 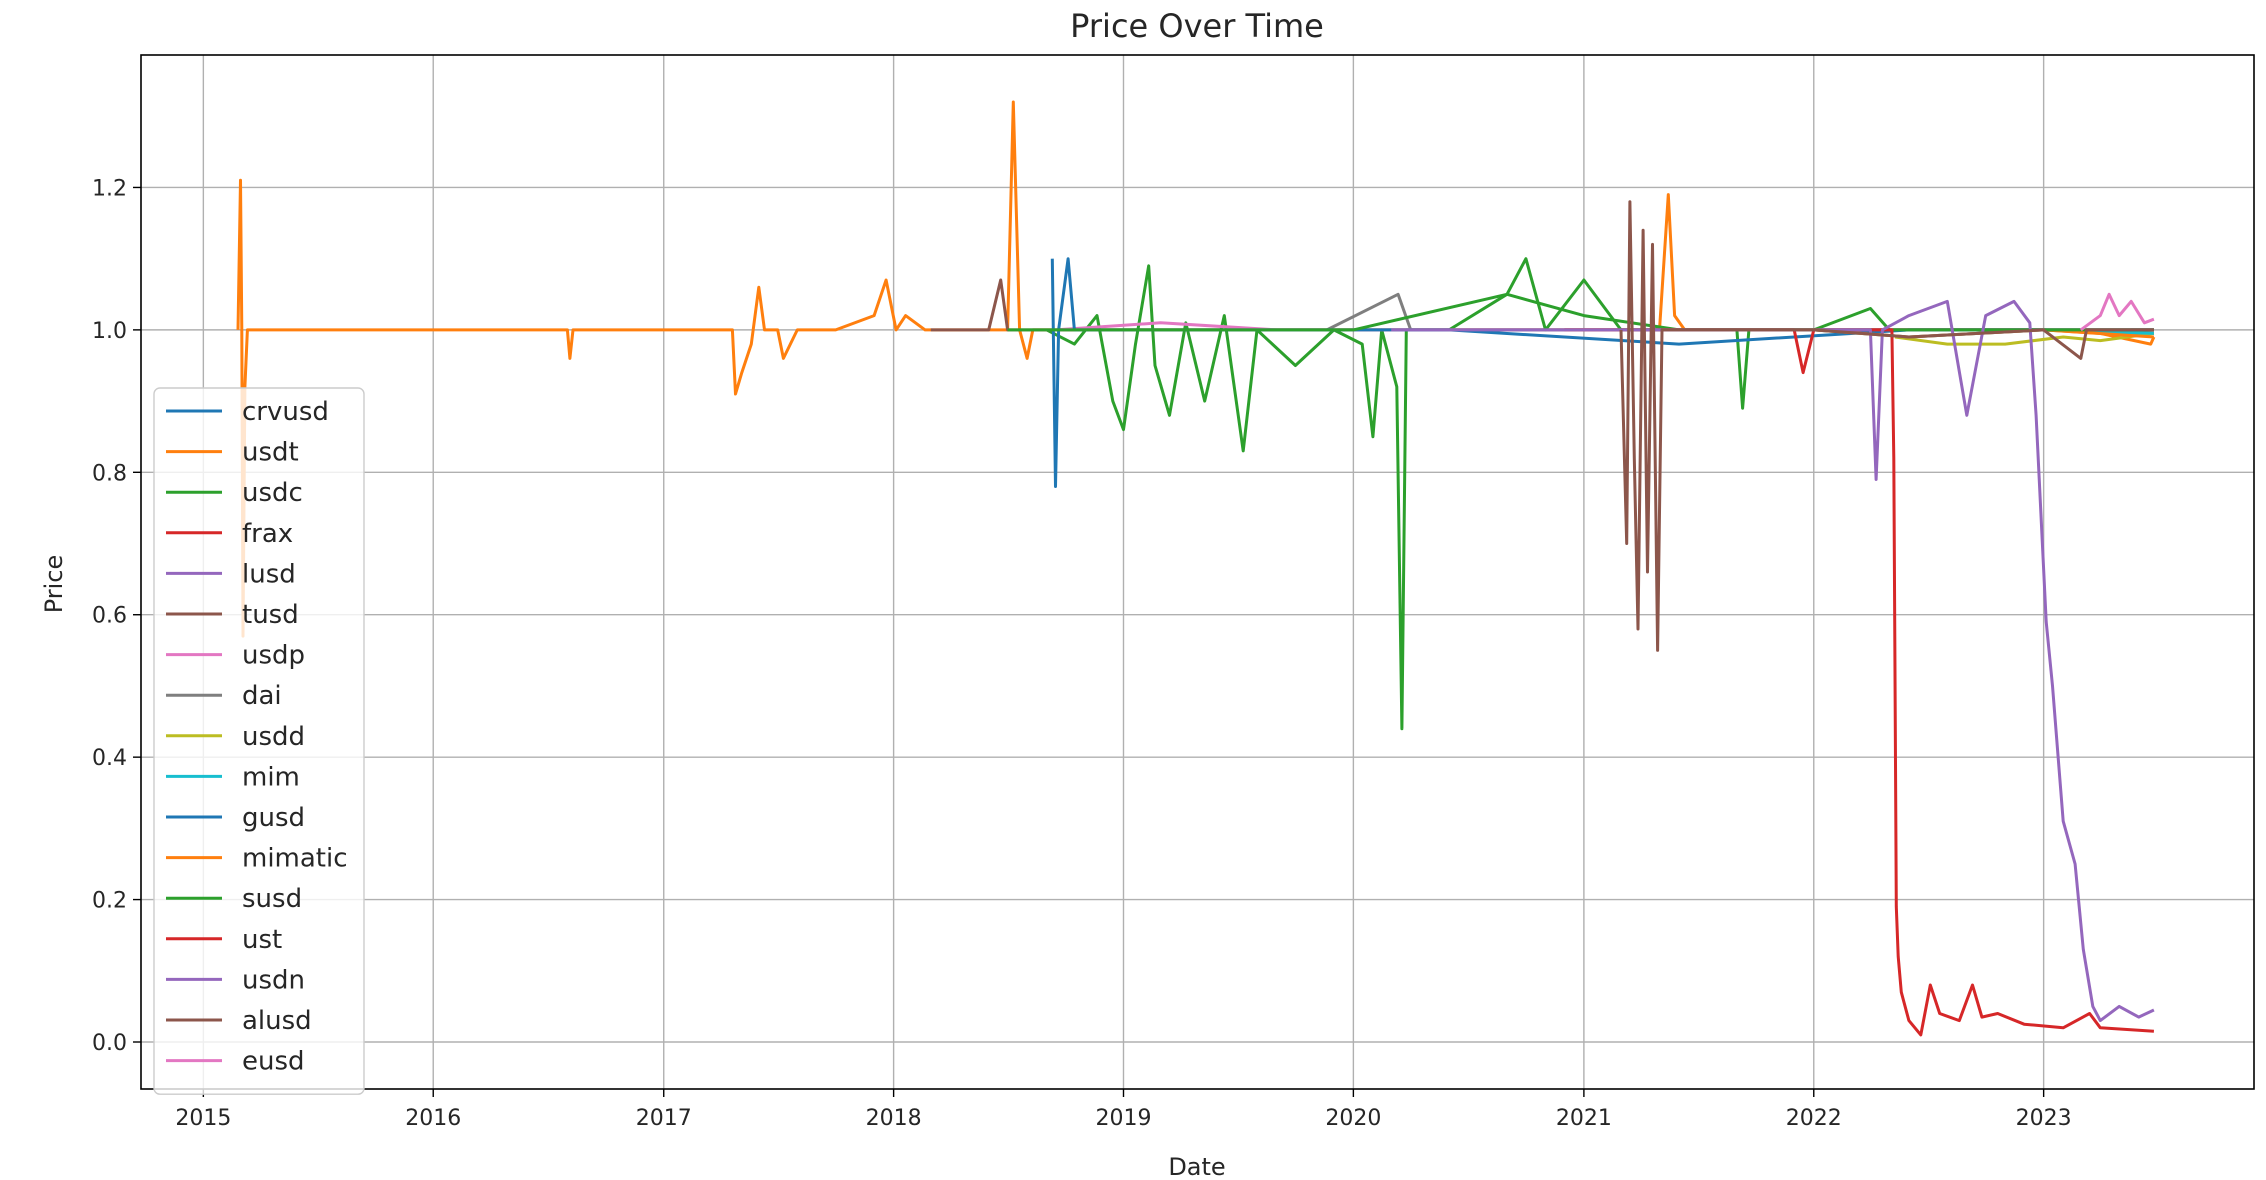 What do you see at coordinates (267, 534) in the screenshot?
I see `legend-label-frax: frax` at bounding box center [267, 534].